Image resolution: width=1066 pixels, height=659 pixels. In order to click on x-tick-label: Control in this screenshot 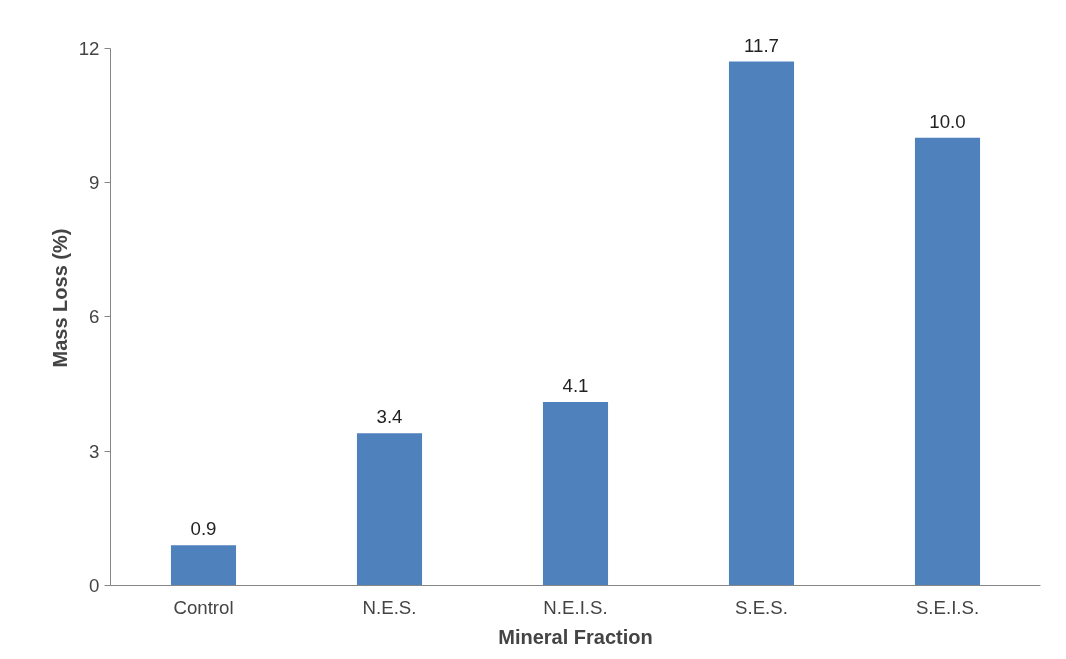, I will do `click(203, 607)`.